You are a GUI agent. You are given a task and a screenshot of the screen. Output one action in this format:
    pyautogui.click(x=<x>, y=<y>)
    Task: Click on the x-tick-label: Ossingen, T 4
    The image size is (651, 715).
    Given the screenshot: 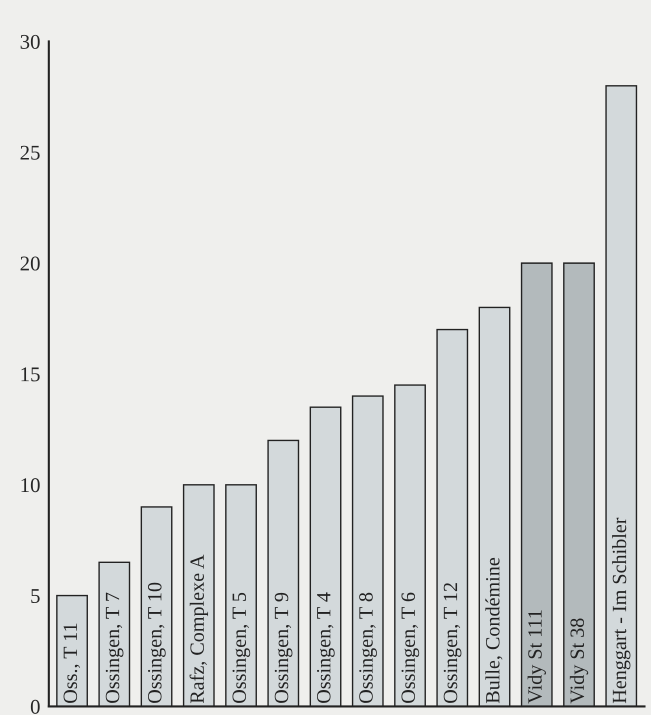 What is the action you would take?
    pyautogui.click(x=325, y=647)
    